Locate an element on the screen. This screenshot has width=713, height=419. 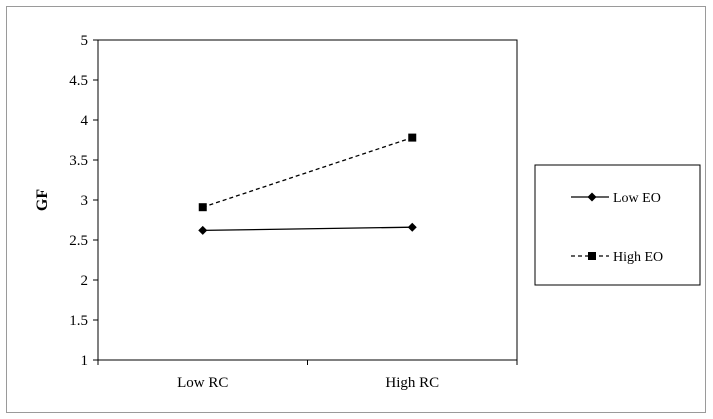
y-tick-label: 5 is located at coordinates (85, 41).